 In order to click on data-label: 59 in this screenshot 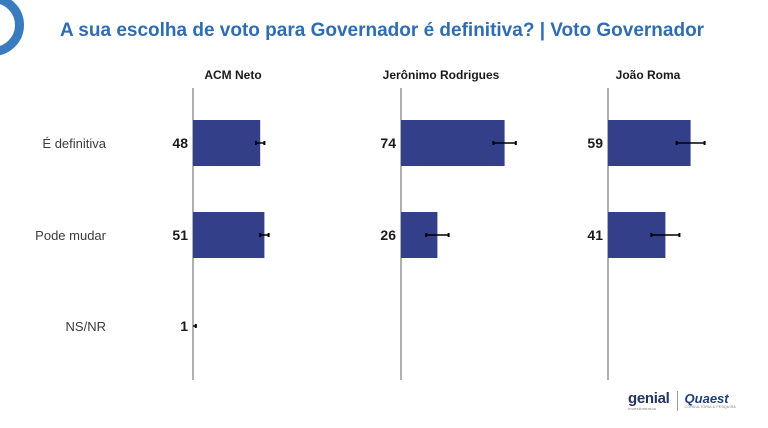, I will do `click(595, 143)`.